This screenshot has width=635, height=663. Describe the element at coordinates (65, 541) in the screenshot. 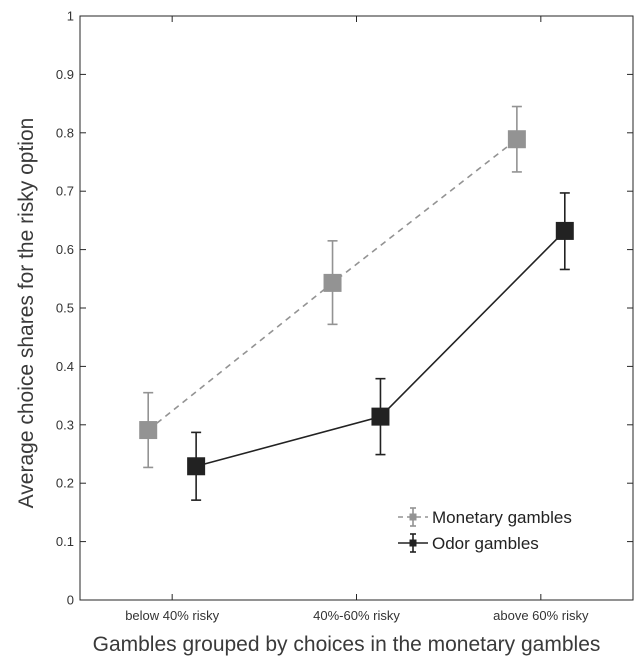

I see `y-tick-label: 0.1` at that location.